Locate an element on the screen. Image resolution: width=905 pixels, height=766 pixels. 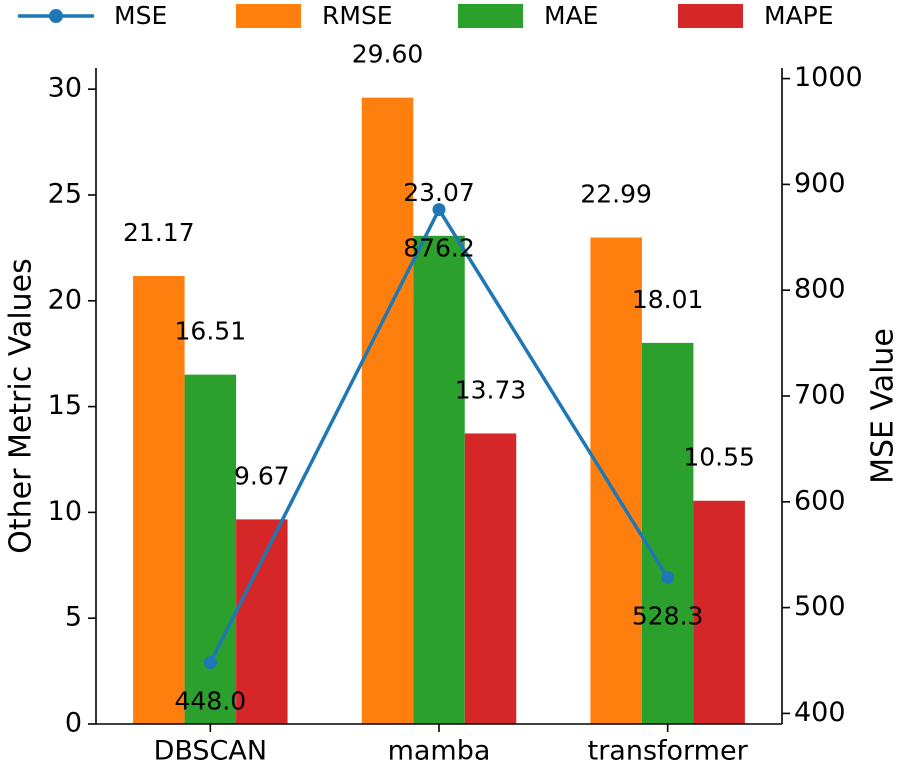
bar-rmse-dbscan is located at coordinates (159, 500).